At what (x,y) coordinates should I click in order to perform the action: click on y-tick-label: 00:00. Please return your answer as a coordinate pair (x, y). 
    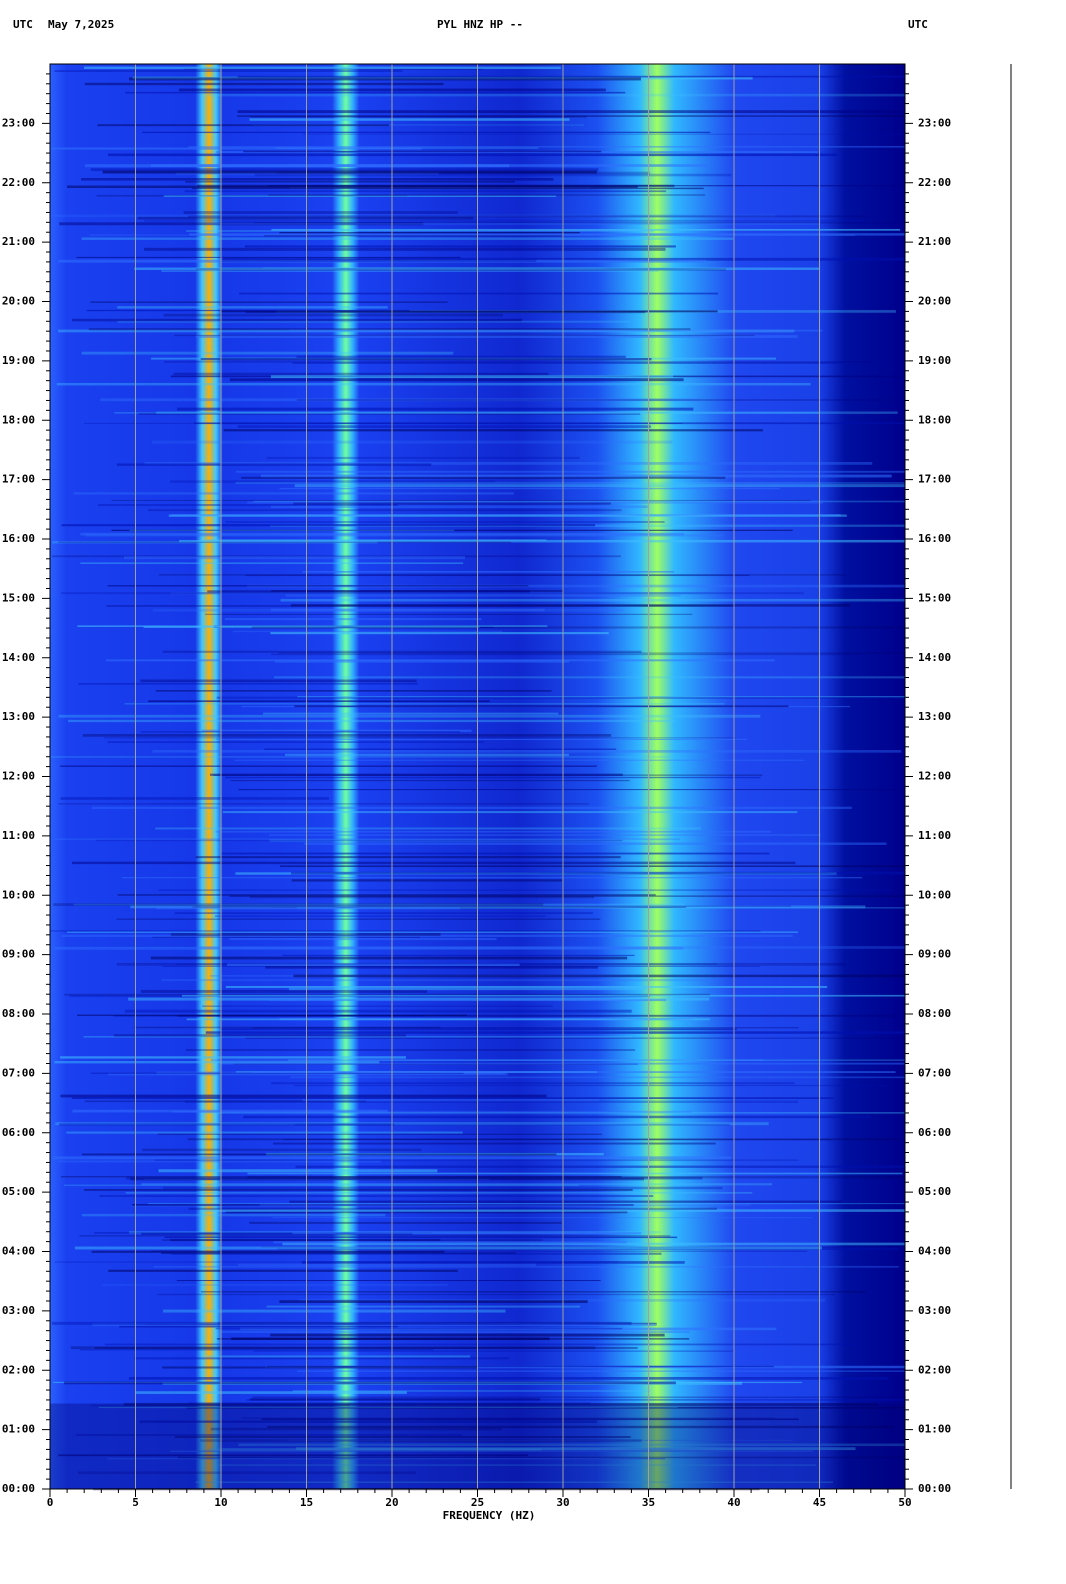
    Looking at the image, I should click on (18, 1488).